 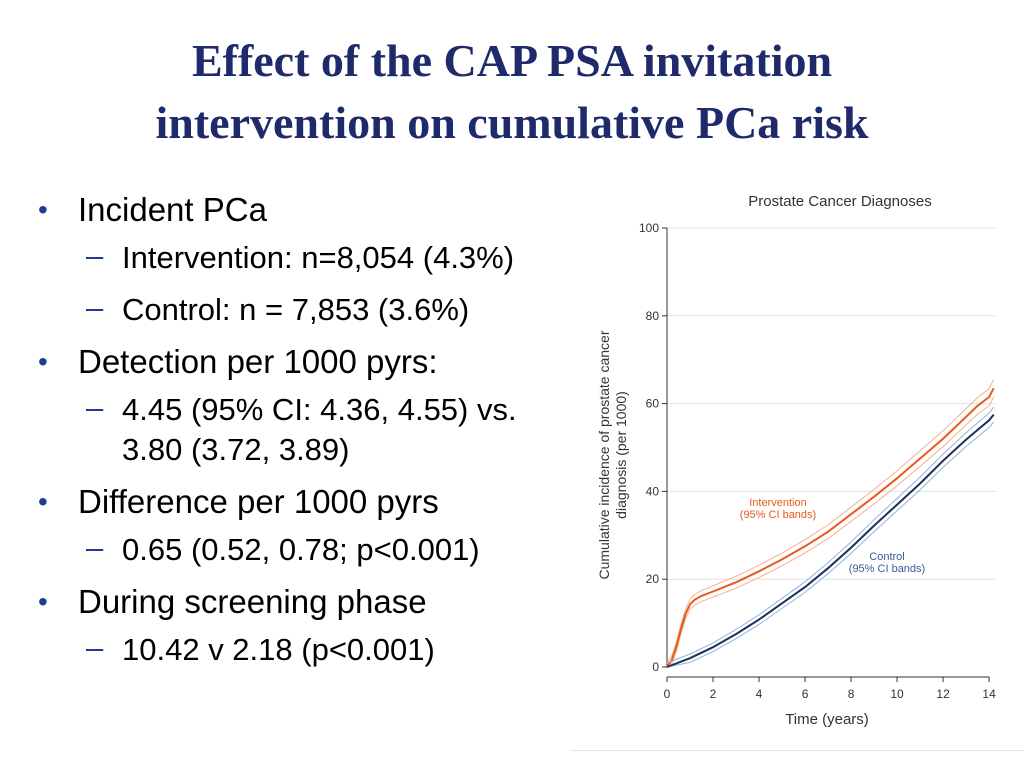 I want to click on control-ci-upper-band, so click(x=830, y=535).